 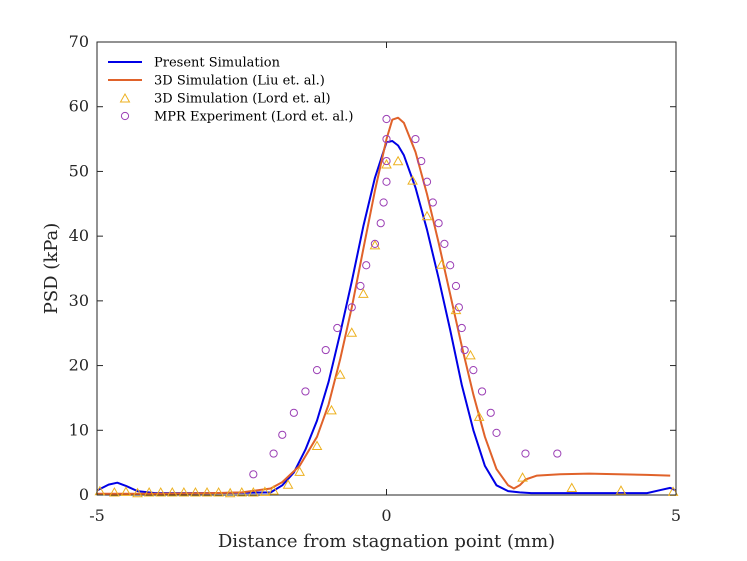 I want to click on y-tick-label: 70, so click(x=79, y=41).